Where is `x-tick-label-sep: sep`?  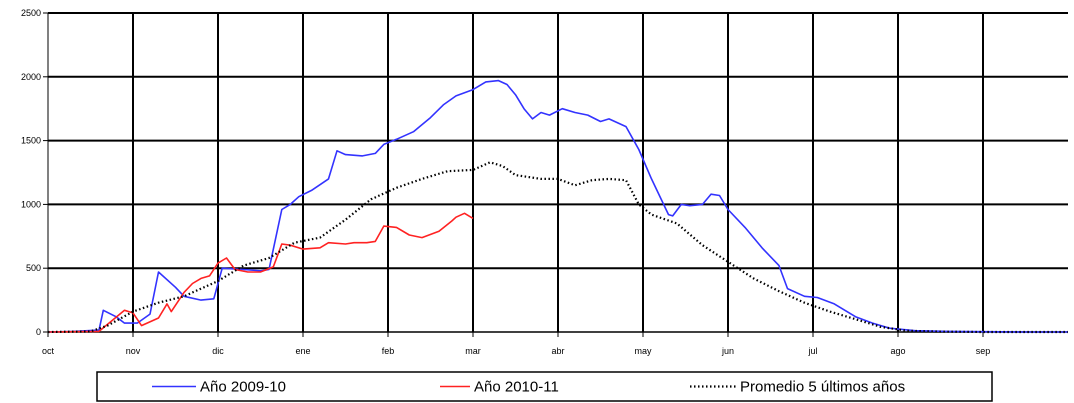
x-tick-label-sep: sep is located at coordinates (983, 351).